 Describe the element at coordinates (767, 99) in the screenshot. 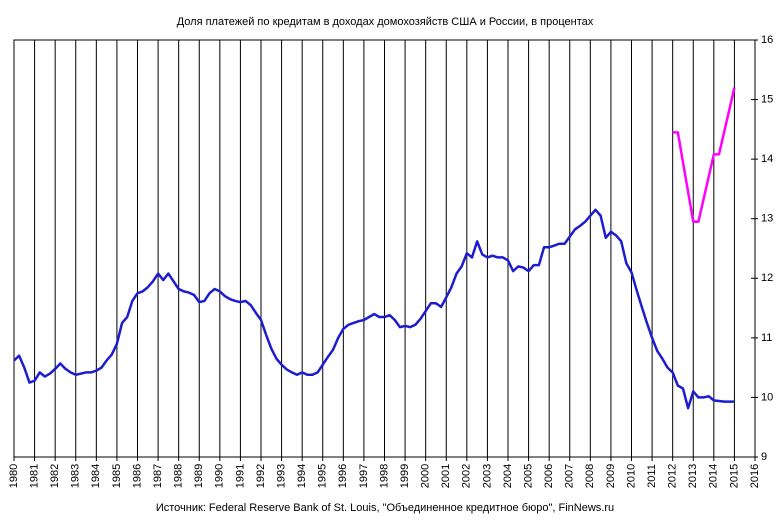

I see `y-tick-label: 15` at that location.